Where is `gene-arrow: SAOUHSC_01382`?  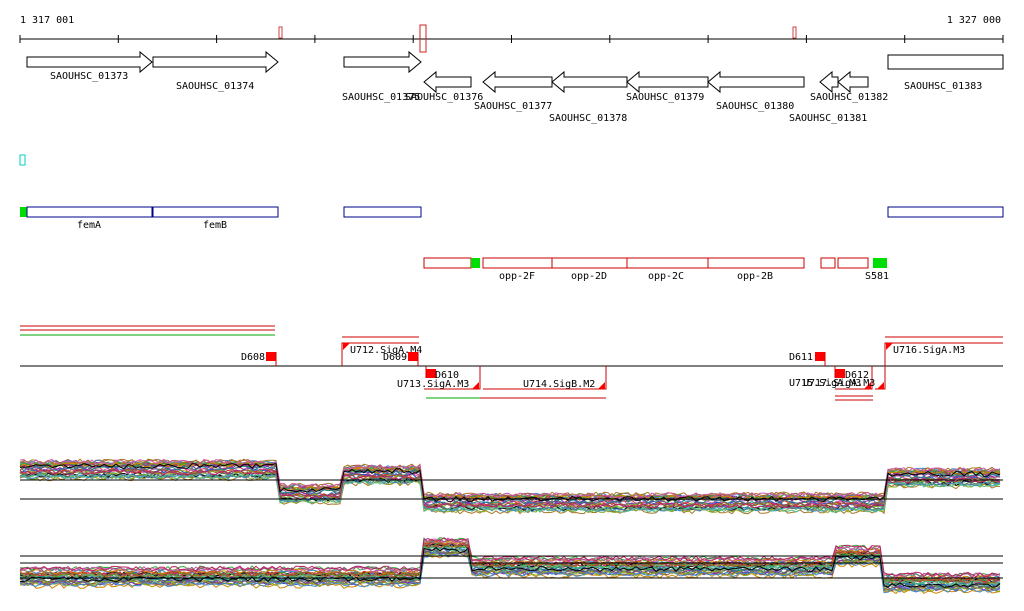
gene-arrow: SAOUHSC_01382 is located at coordinates (849, 86).